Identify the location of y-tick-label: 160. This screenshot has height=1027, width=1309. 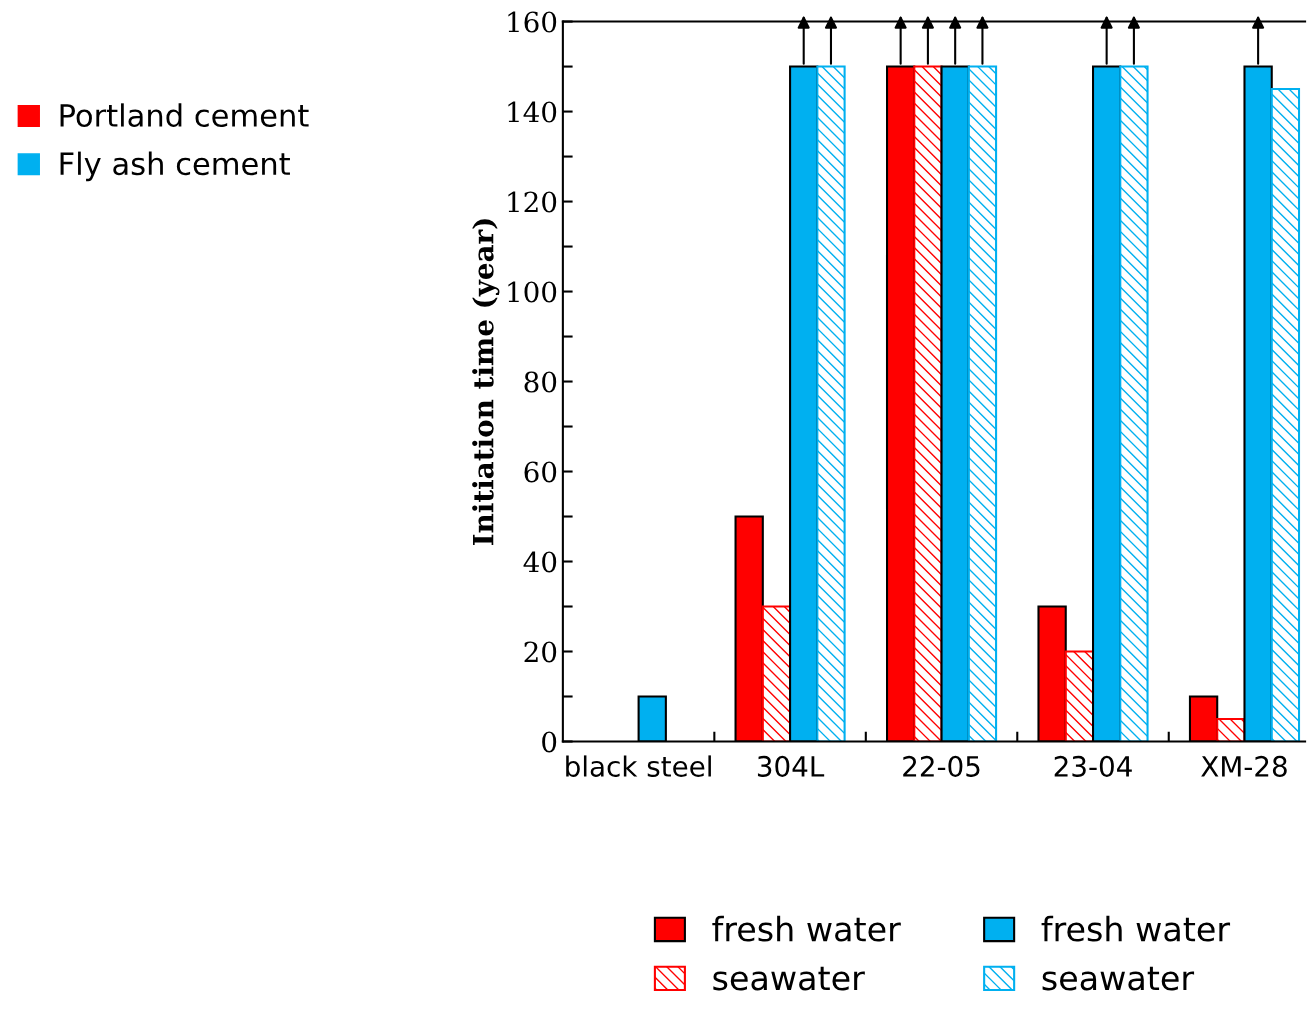
(532, 22).